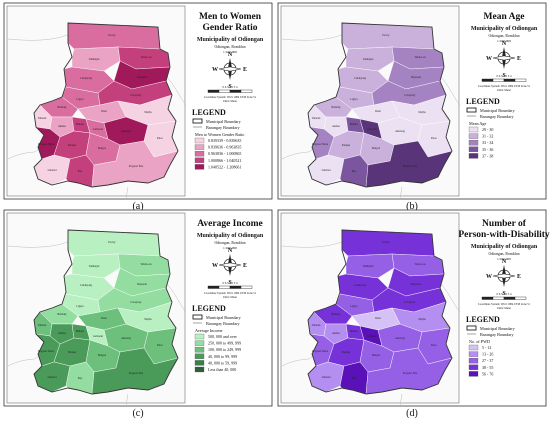 This screenshot has width=550, height=425. What do you see at coordinates (487, 129) in the screenshot?
I see `legend-class-label: 29 - 30` at bounding box center [487, 129].